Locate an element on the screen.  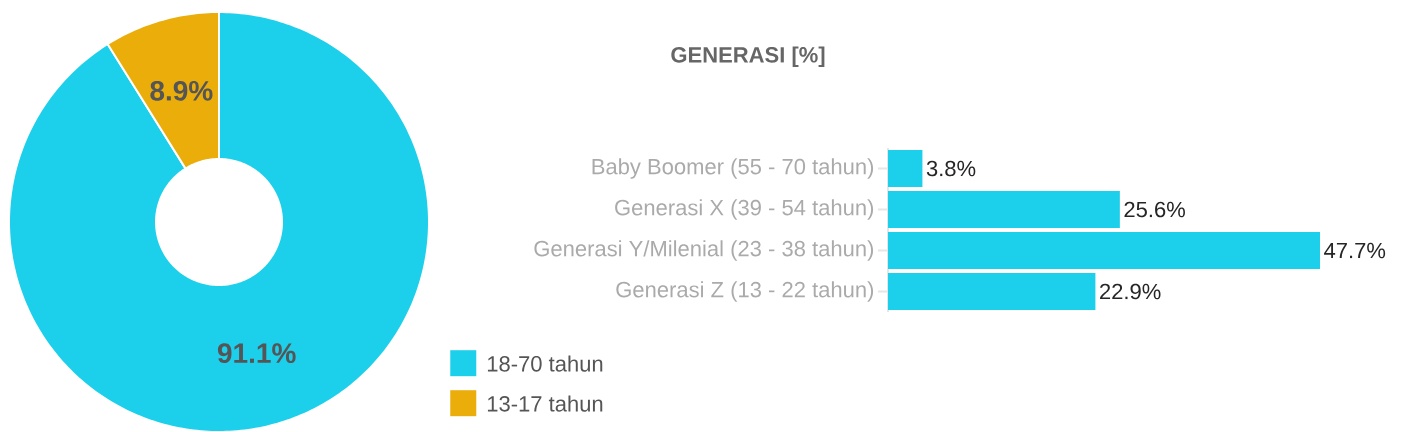
y-tick-label: Generasi X (39 - 54 tahun) is located at coordinates (744, 209).